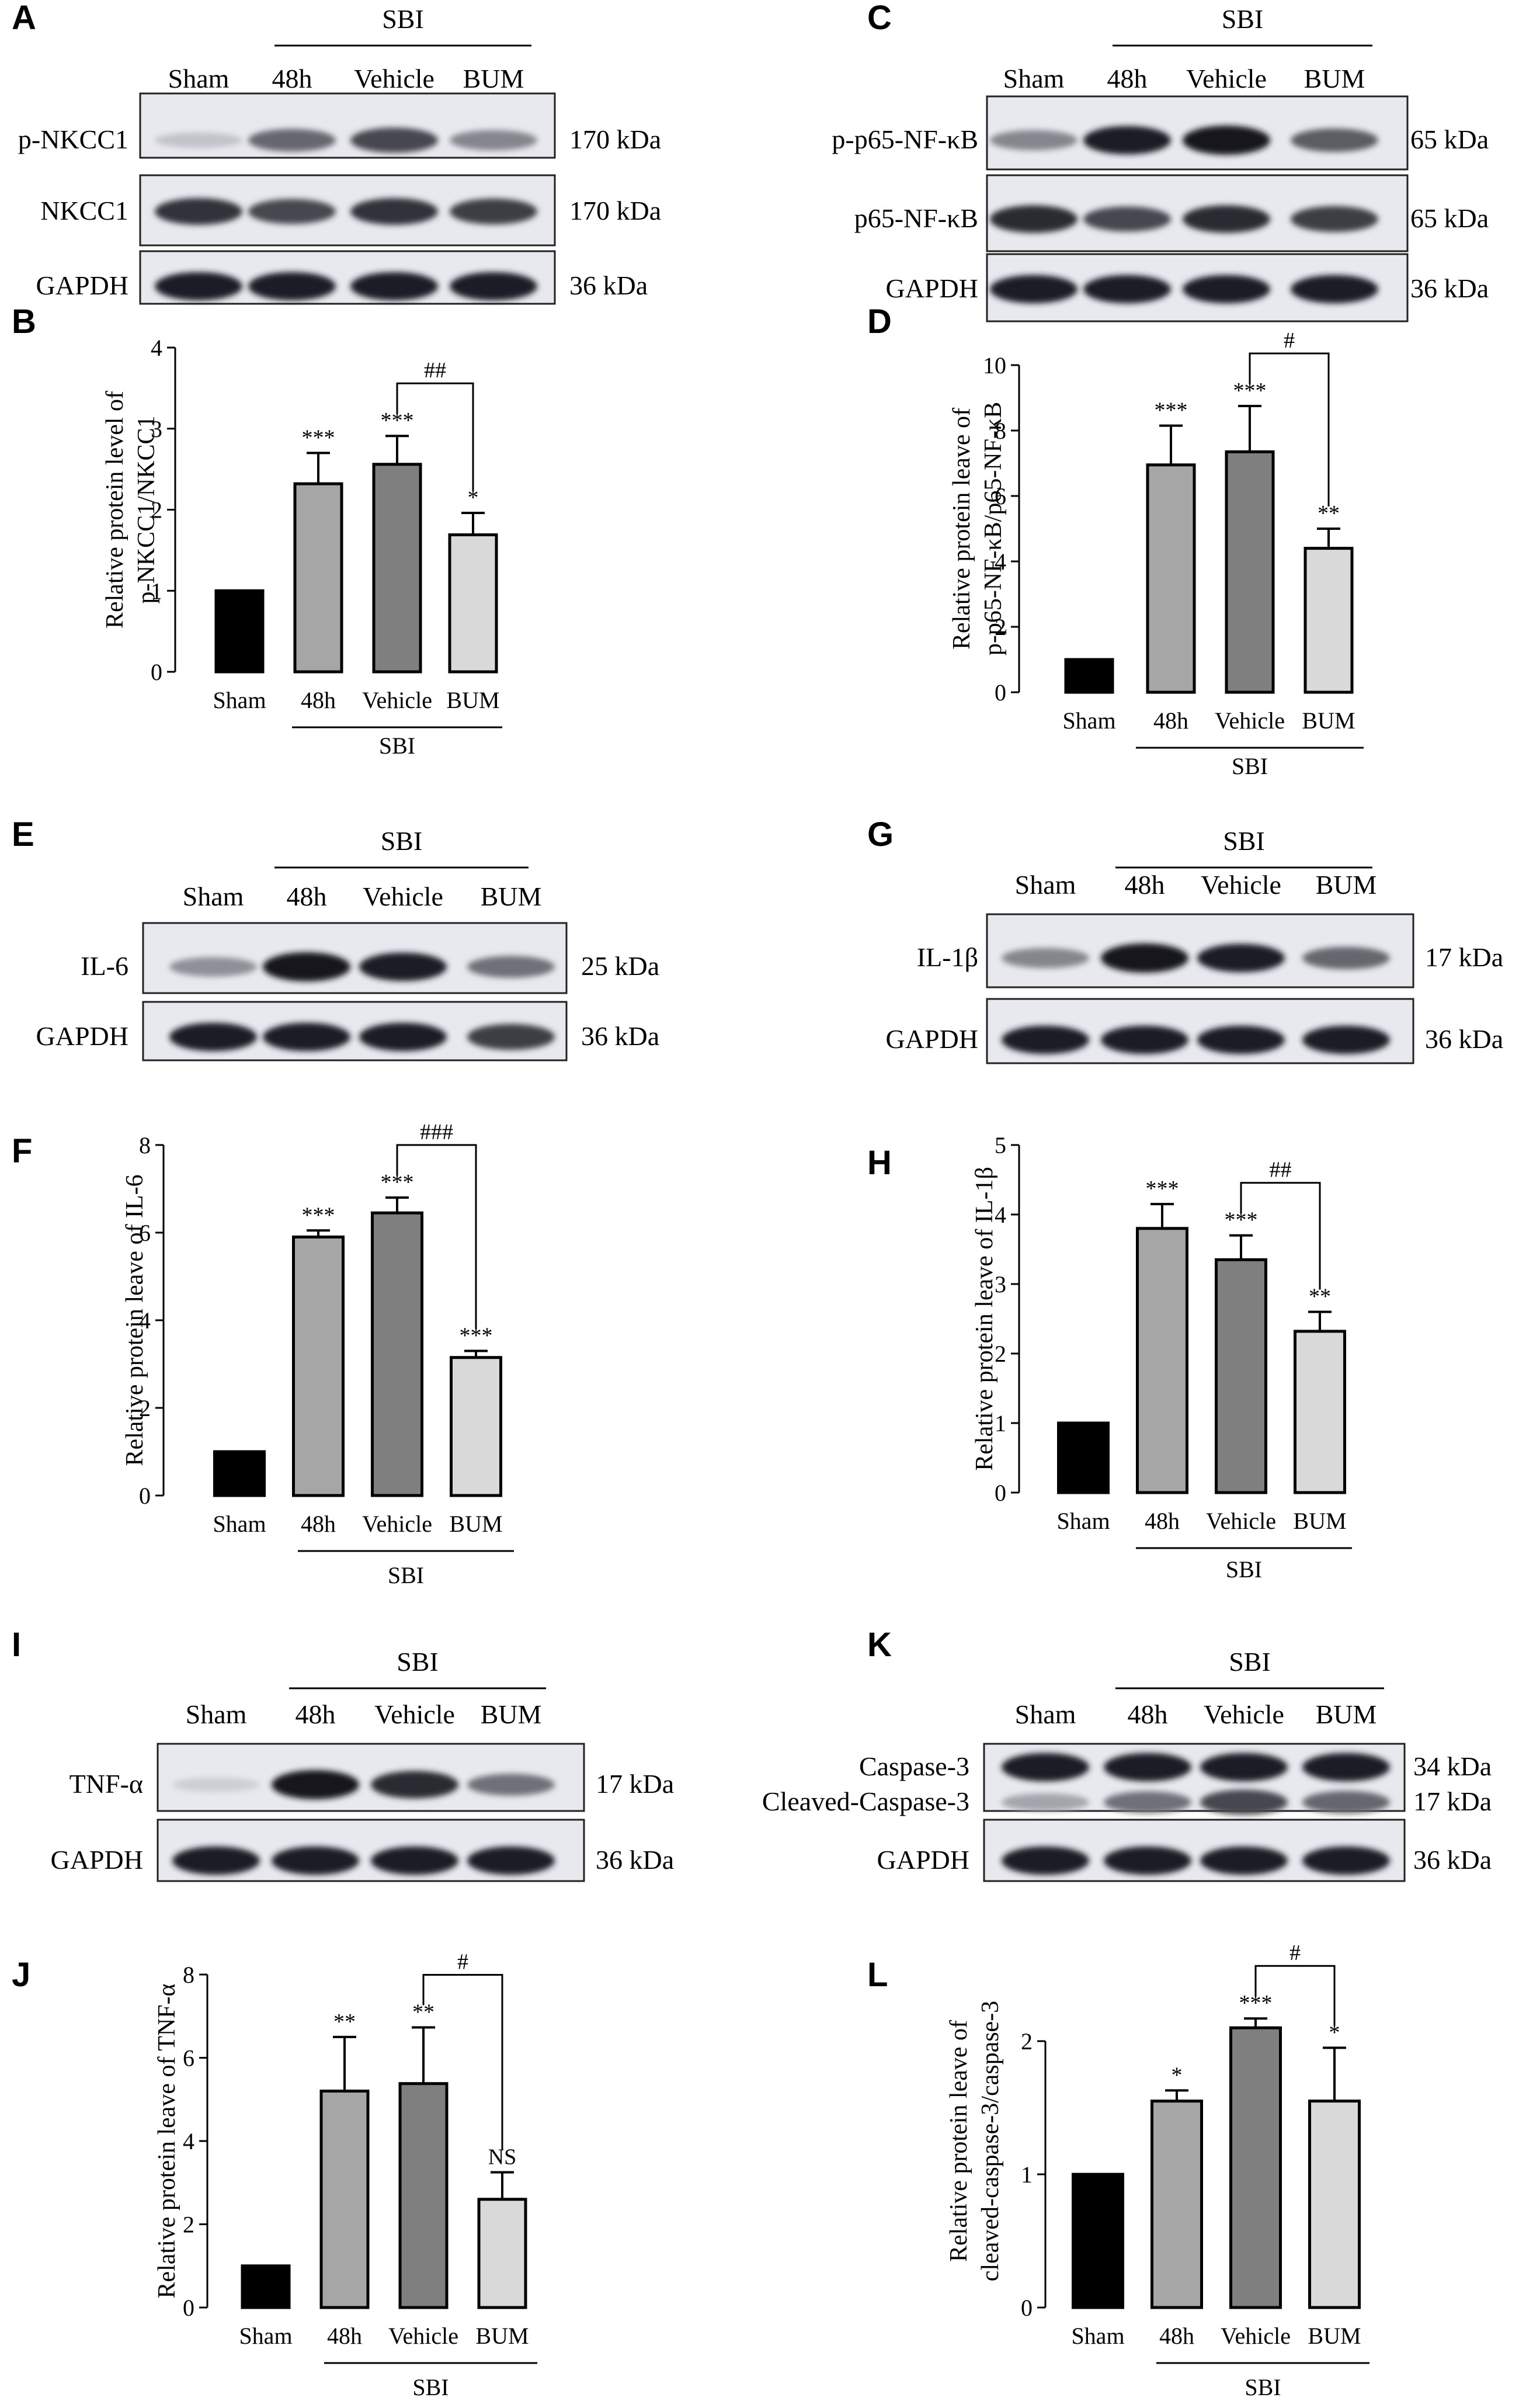  What do you see at coordinates (105, 966) in the screenshot?
I see `row-label: IL-6` at bounding box center [105, 966].